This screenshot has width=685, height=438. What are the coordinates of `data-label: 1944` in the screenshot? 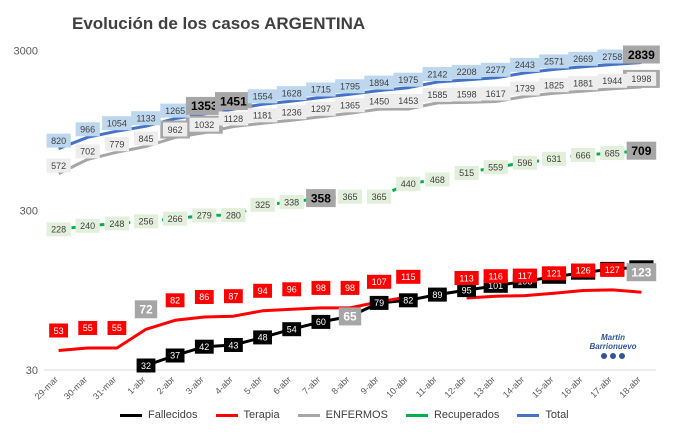 It's located at (612, 81).